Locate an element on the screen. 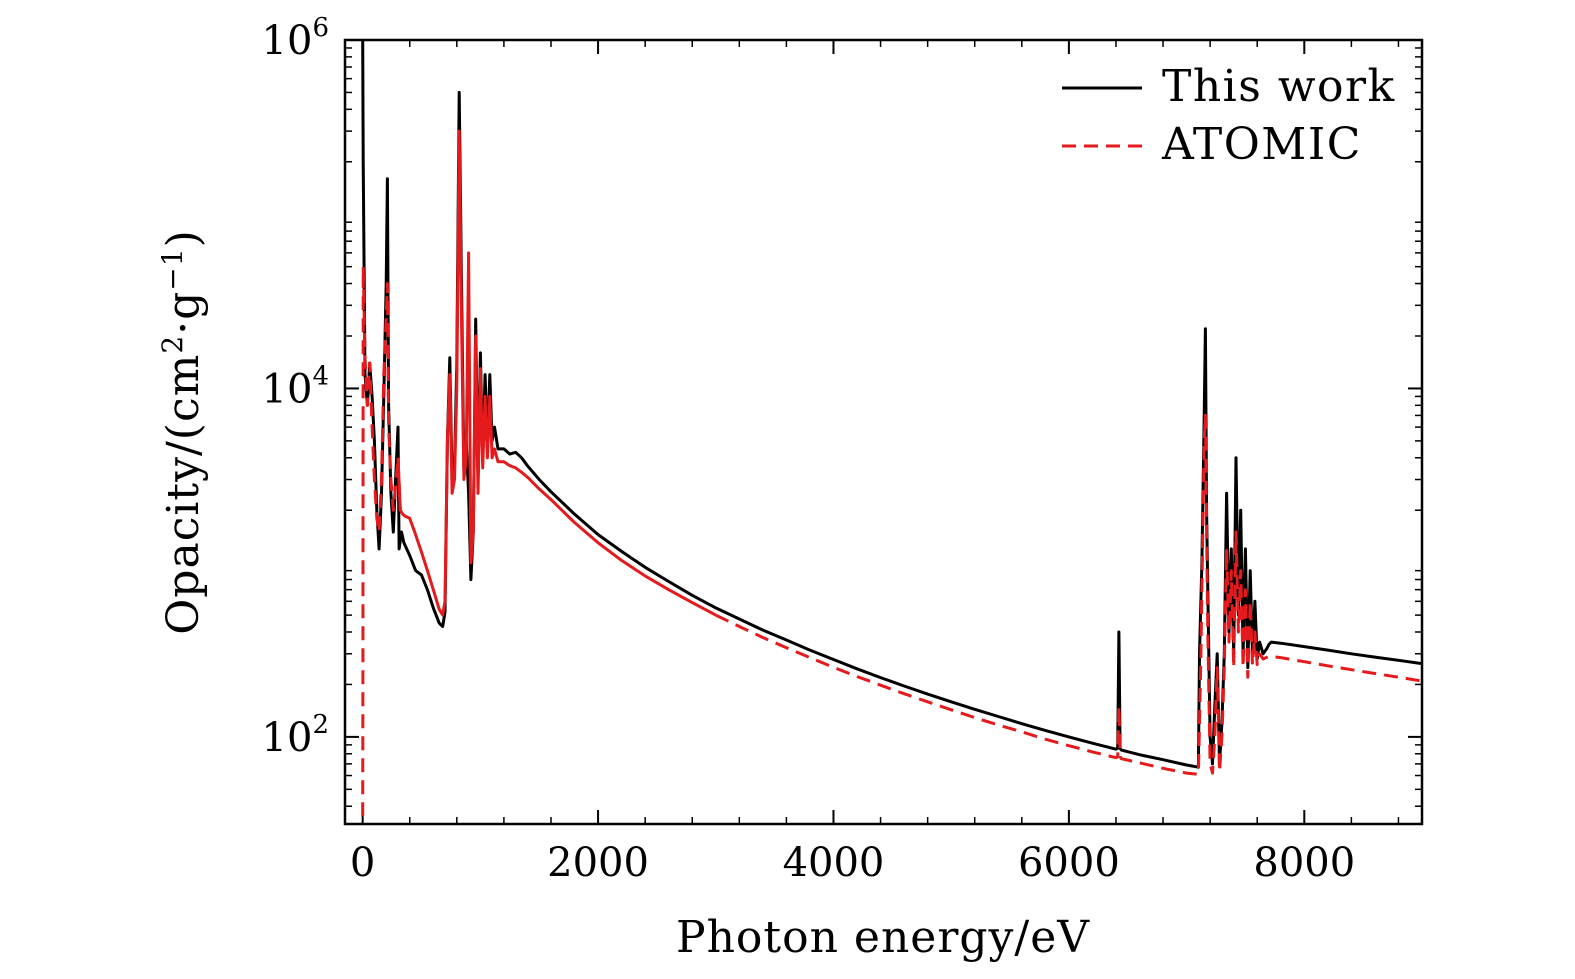 This screenshot has width=1575, height=979. y-axis-label-prefix: Opacity/(cm is located at coordinates (183, 494).